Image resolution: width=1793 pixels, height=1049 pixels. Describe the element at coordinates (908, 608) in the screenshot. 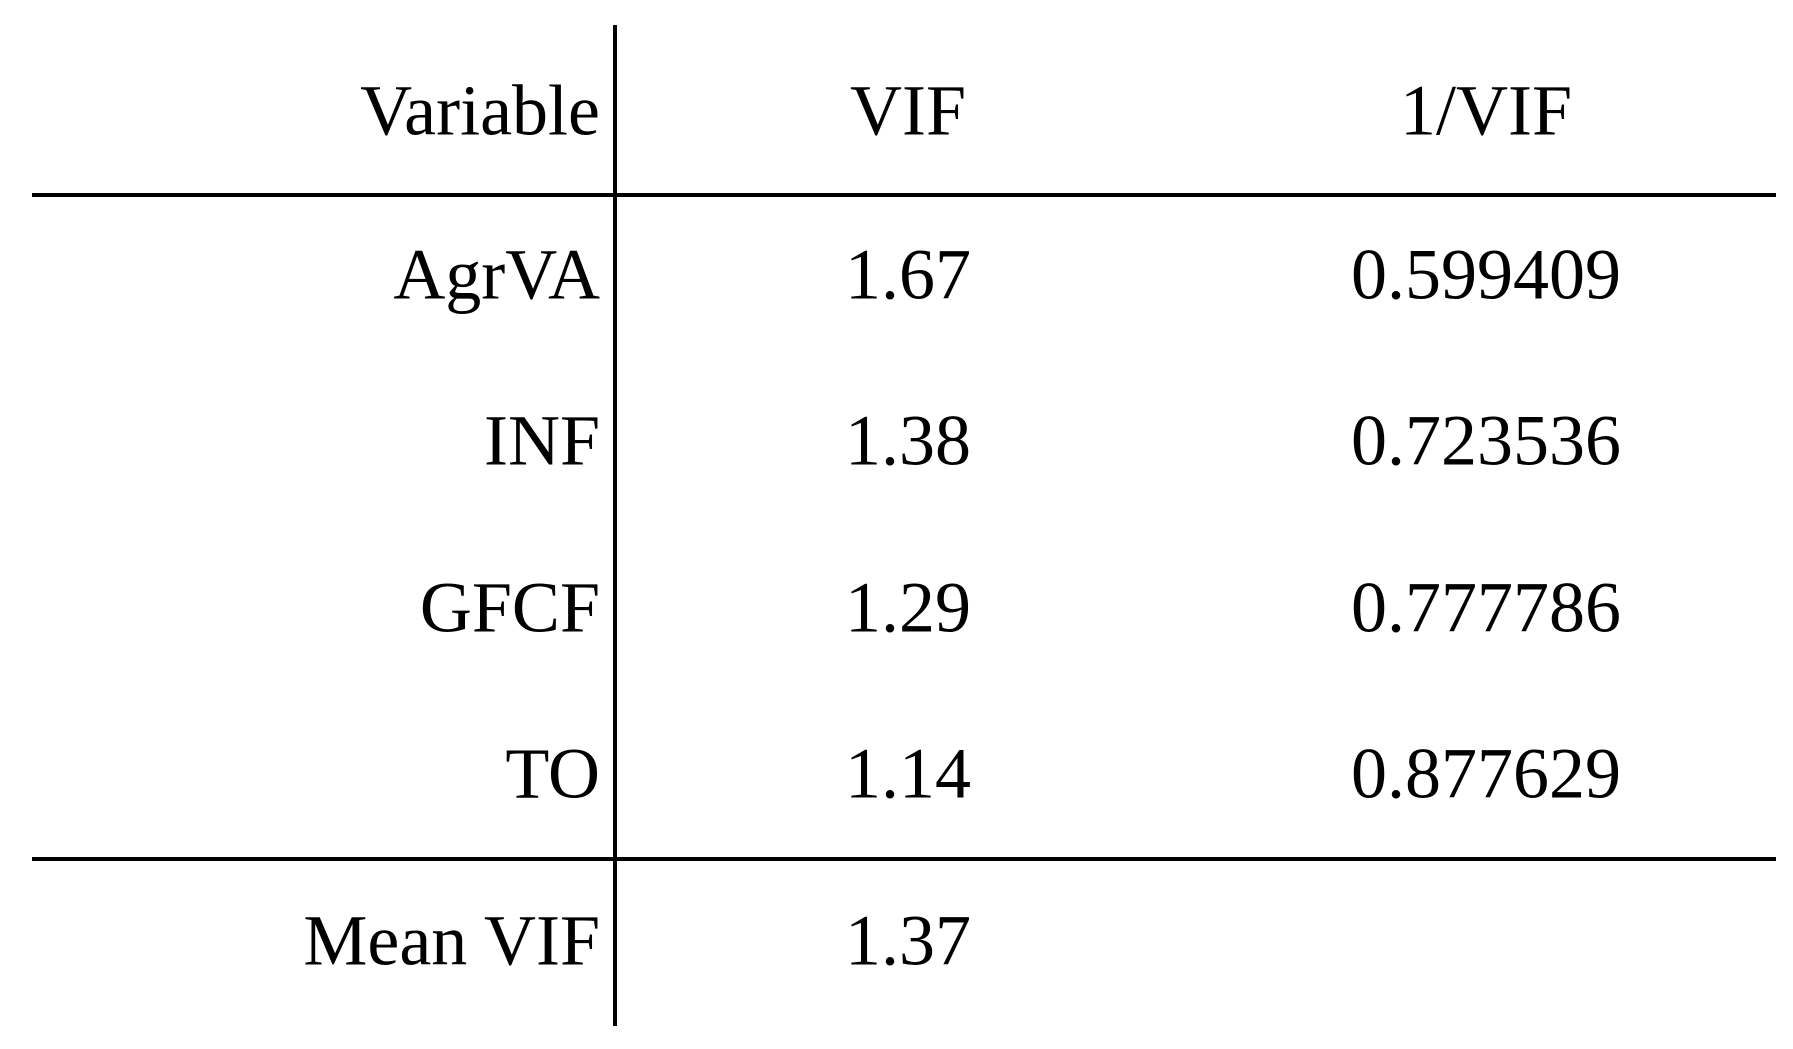

I see `cell: 1.29` at that location.